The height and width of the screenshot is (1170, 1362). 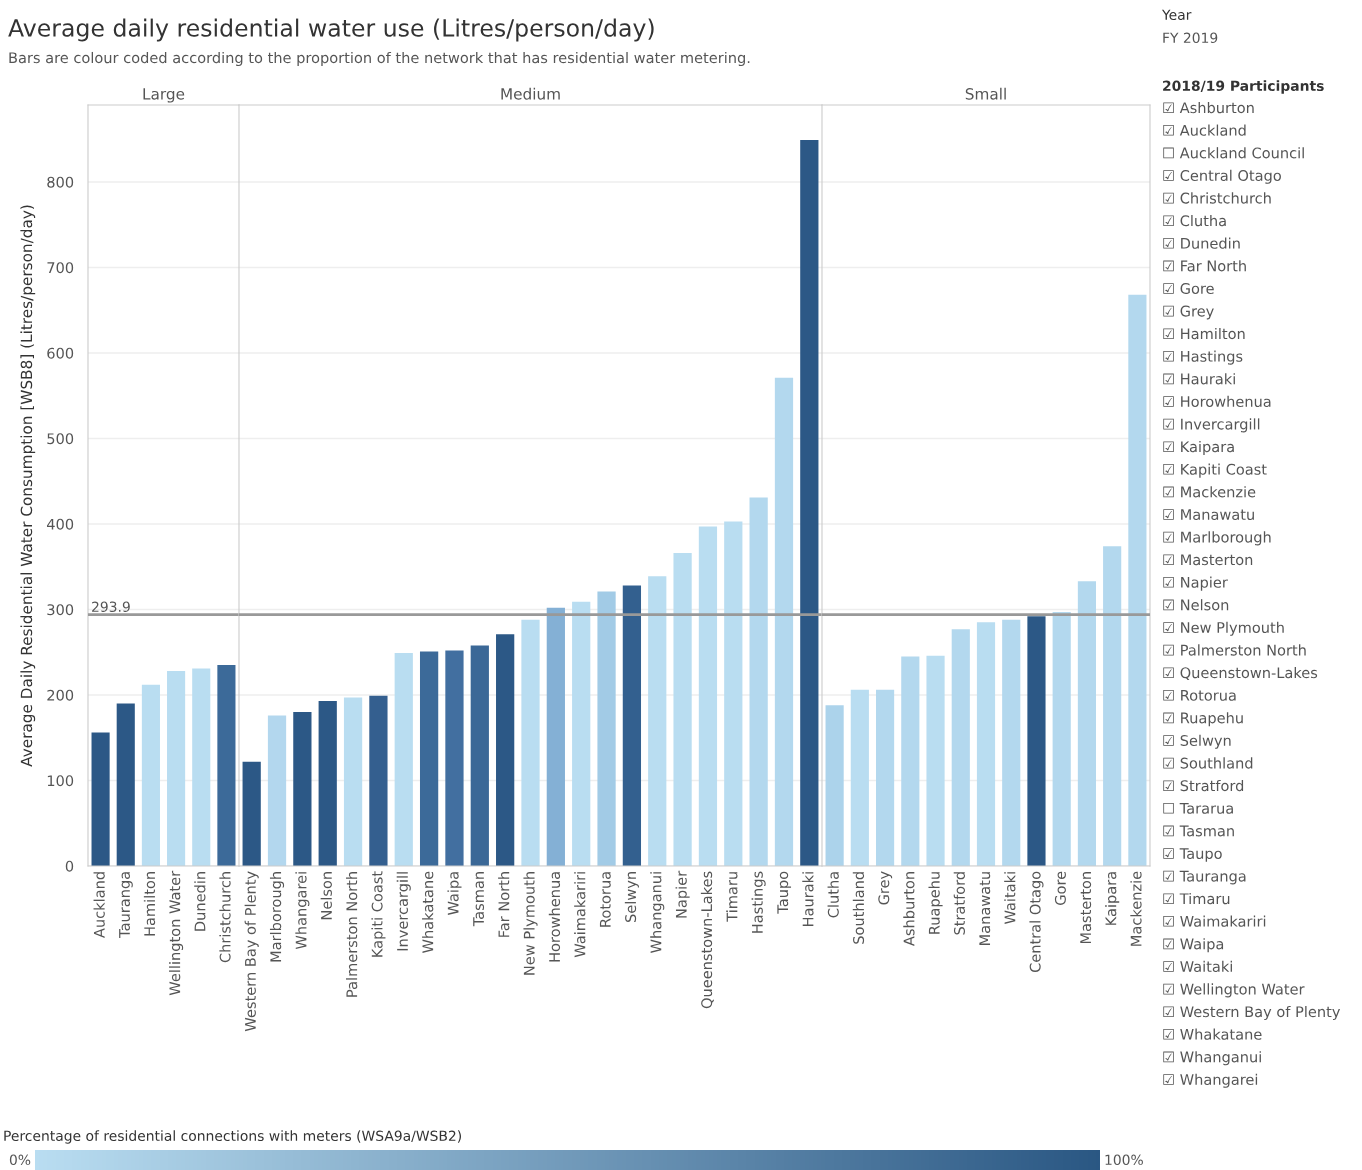 I want to click on text: ☑ Wellington Water, so click(x=1234, y=990).